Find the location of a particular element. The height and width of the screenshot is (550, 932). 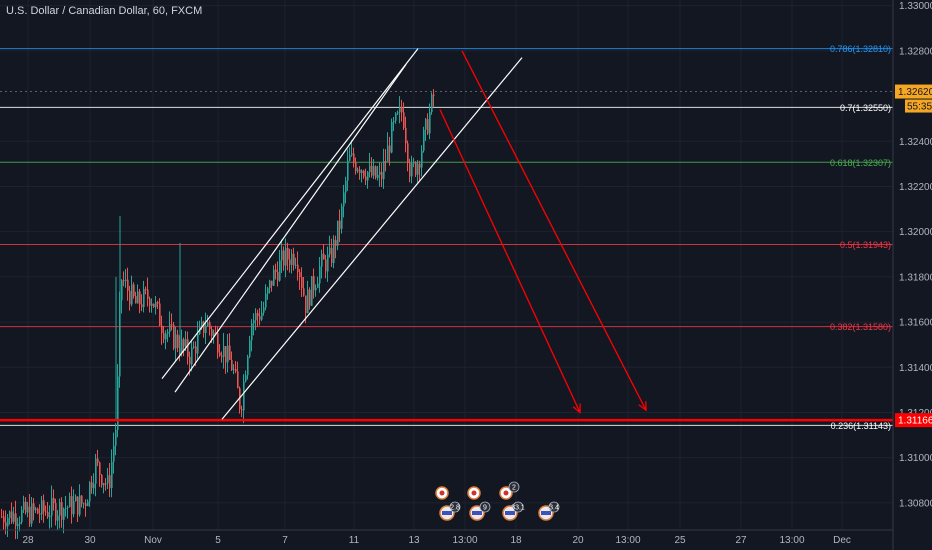

fib-level-label: 0.7(1.32550) is located at coordinates (865, 108).